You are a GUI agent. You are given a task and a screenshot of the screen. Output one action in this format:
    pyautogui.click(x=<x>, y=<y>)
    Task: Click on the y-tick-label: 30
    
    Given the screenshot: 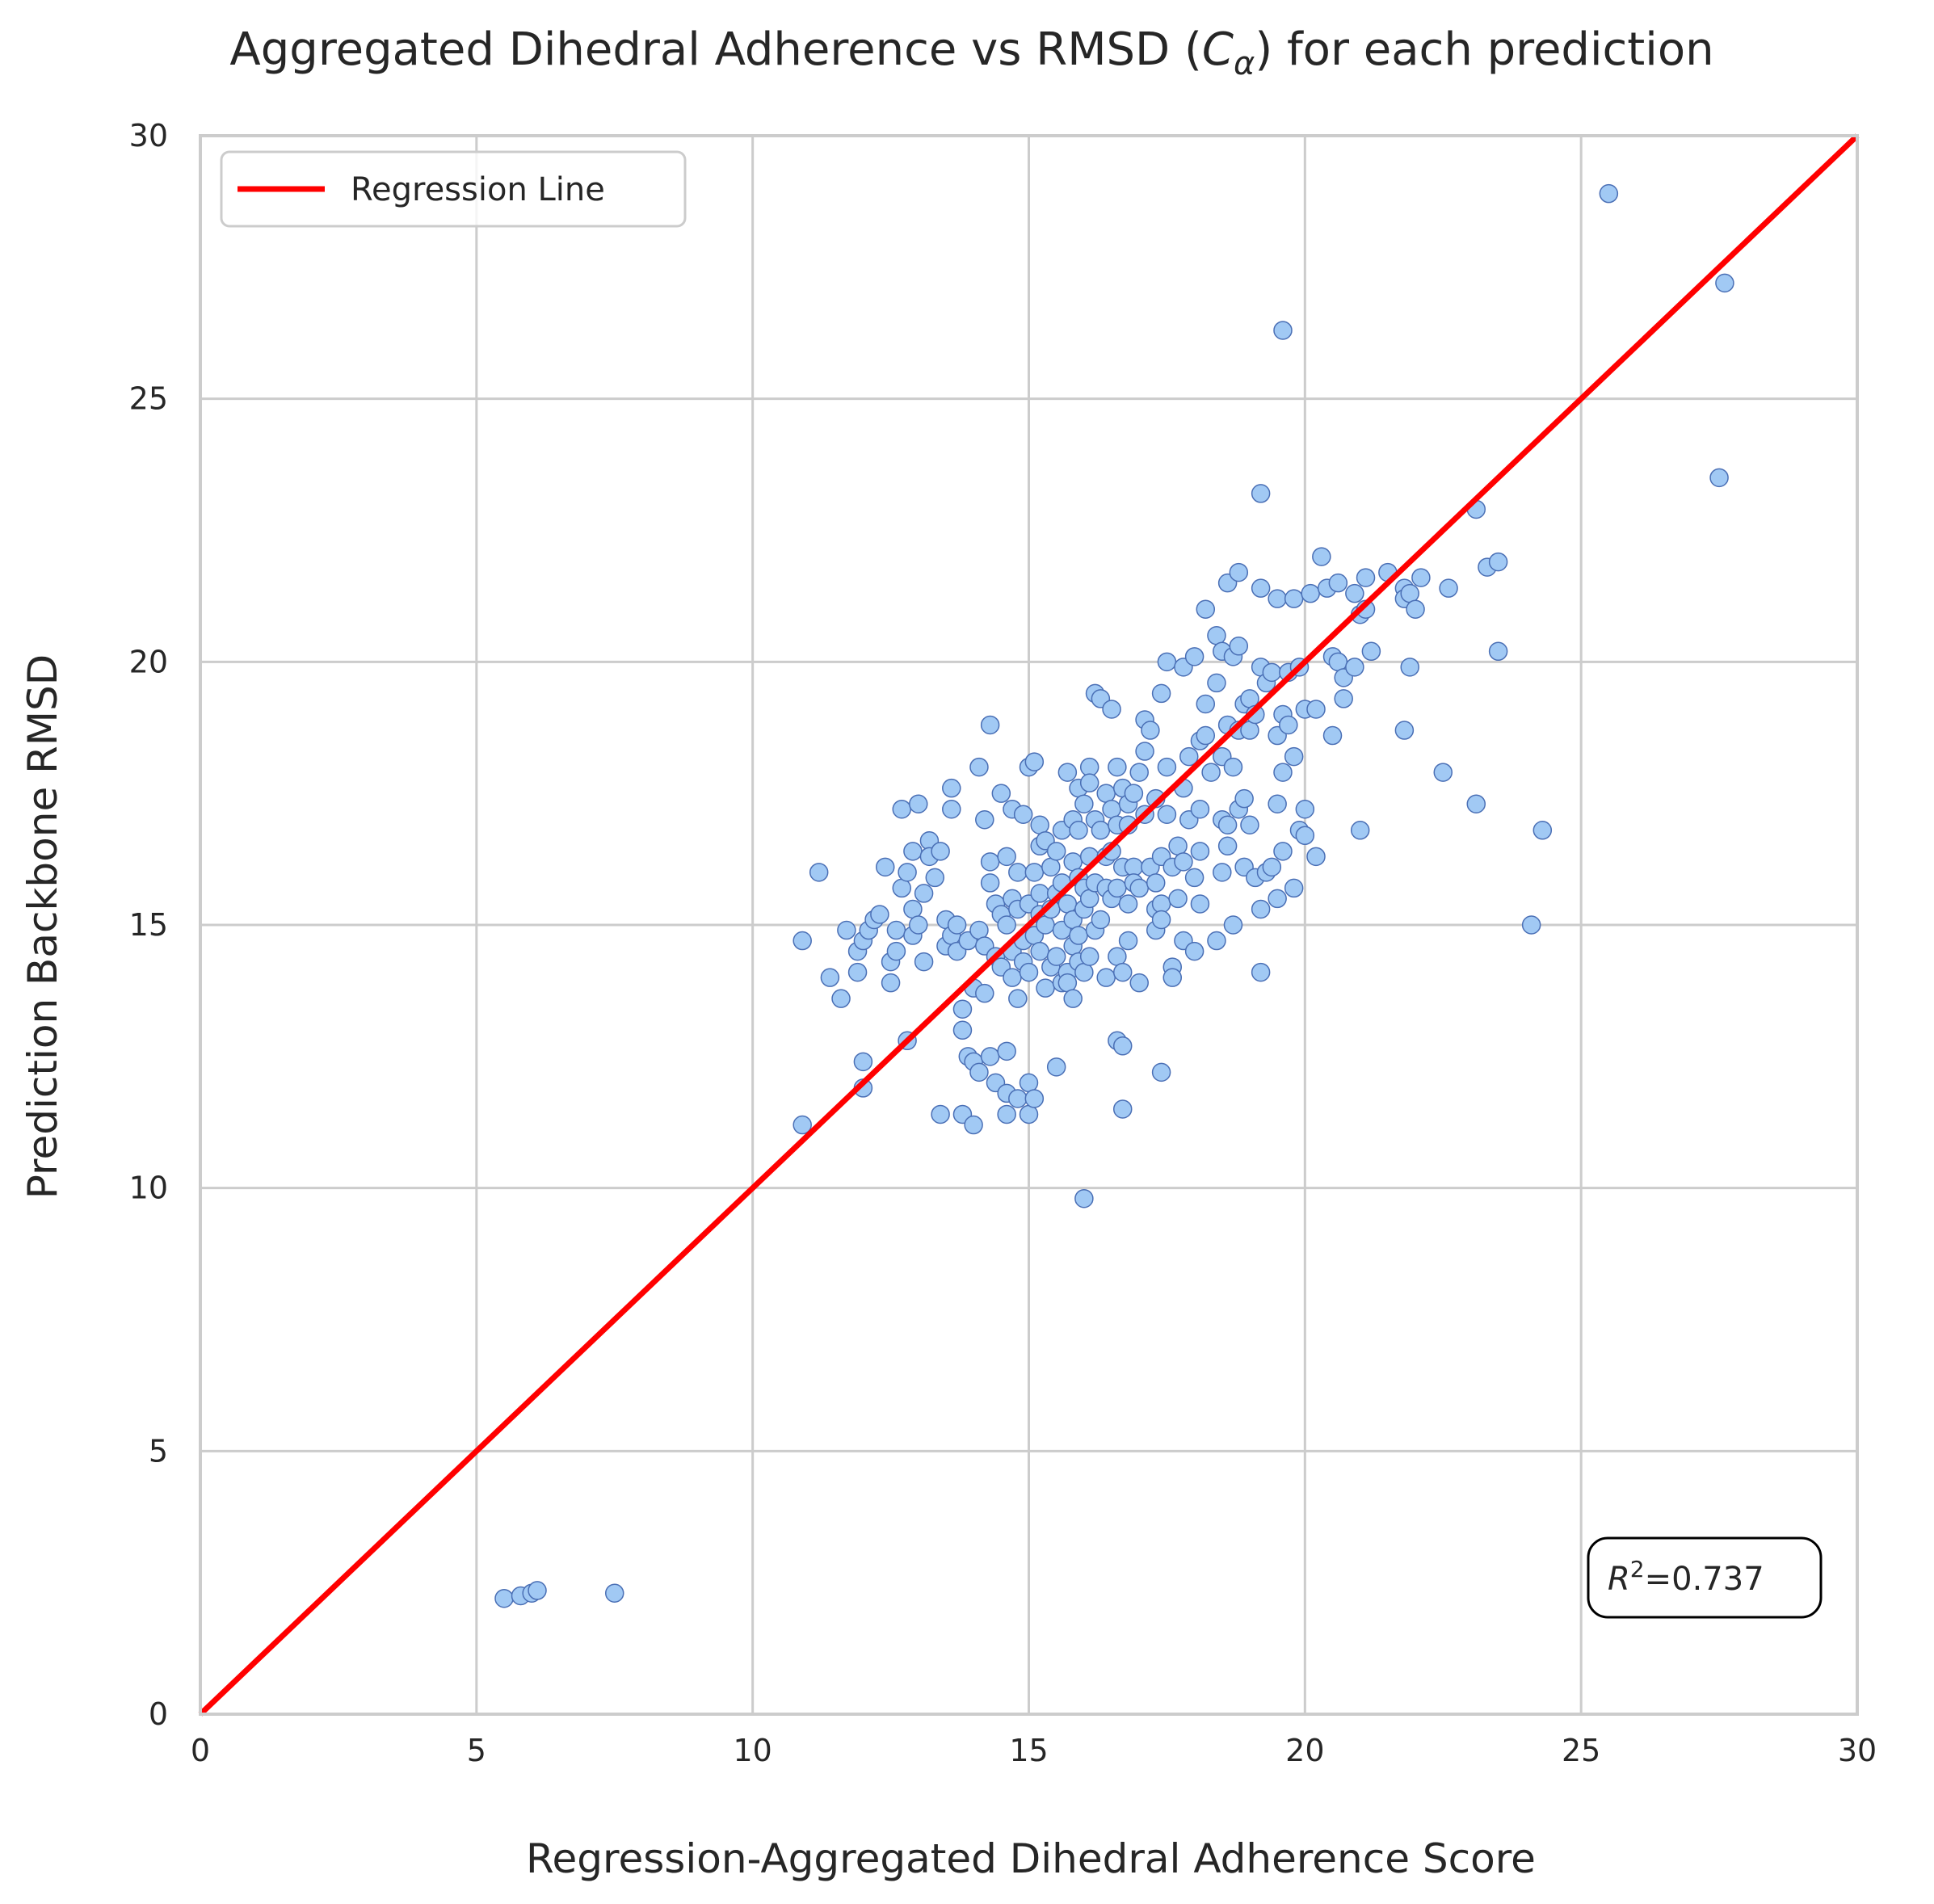 What is the action you would take?
    pyautogui.click(x=149, y=135)
    